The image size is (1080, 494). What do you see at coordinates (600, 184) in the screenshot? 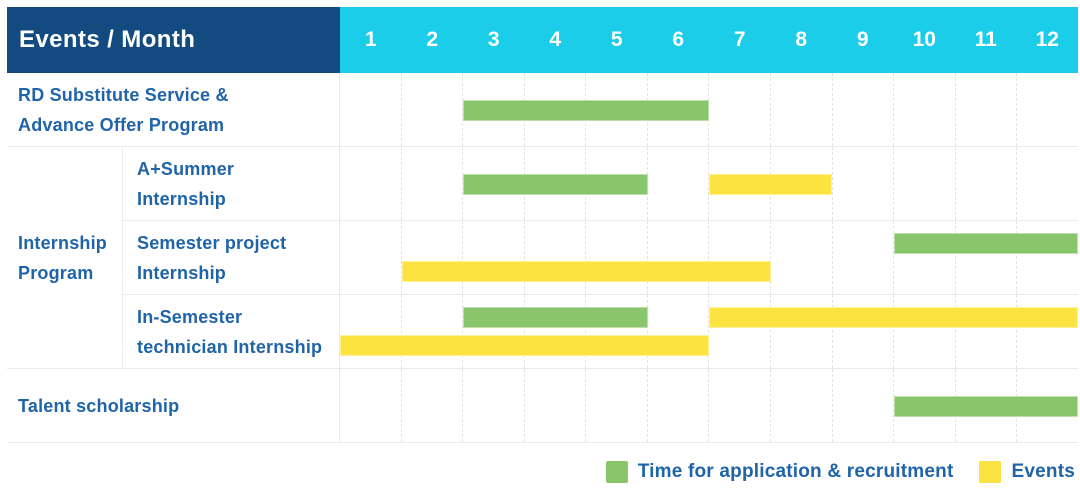
I see `event-row: A+Summer Internship` at bounding box center [600, 184].